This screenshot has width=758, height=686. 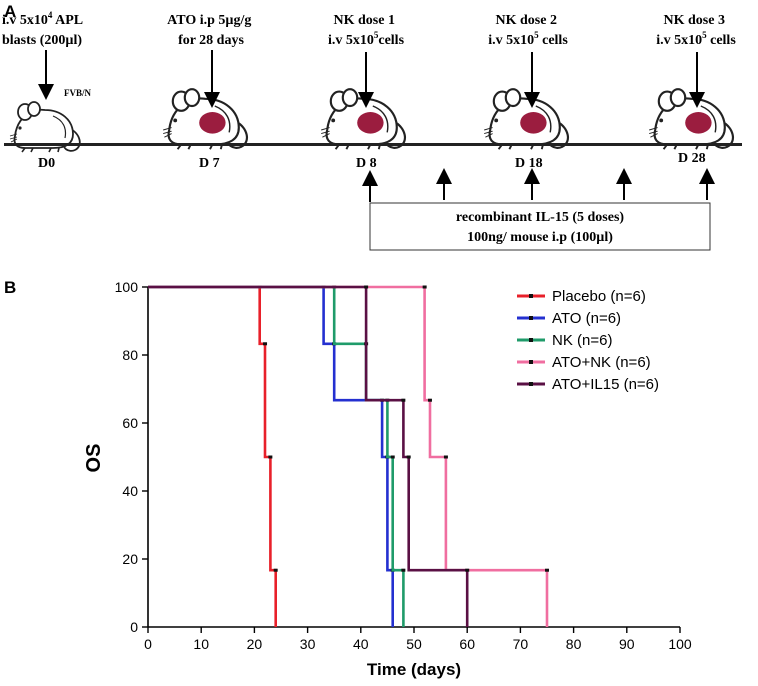 I want to click on down-arrows, so click(x=371, y=79).